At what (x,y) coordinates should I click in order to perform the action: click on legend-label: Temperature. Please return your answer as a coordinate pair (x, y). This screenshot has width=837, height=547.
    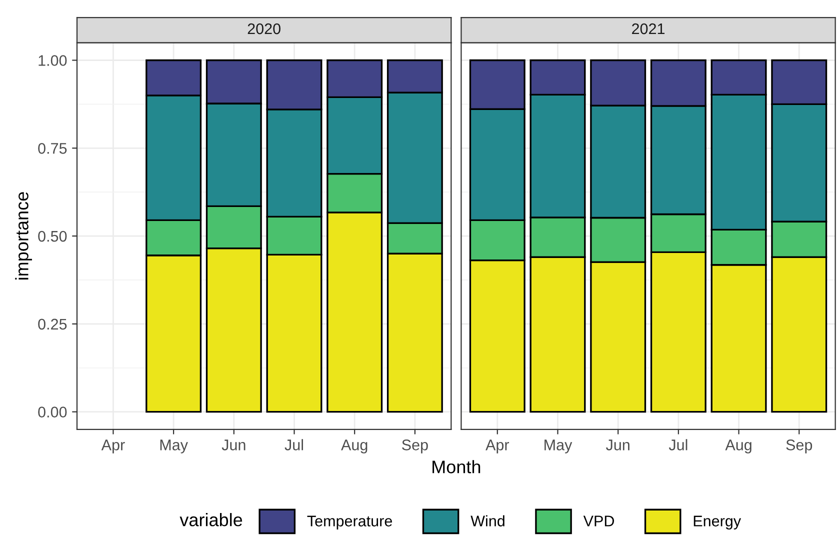
    Looking at the image, I should click on (349, 523).